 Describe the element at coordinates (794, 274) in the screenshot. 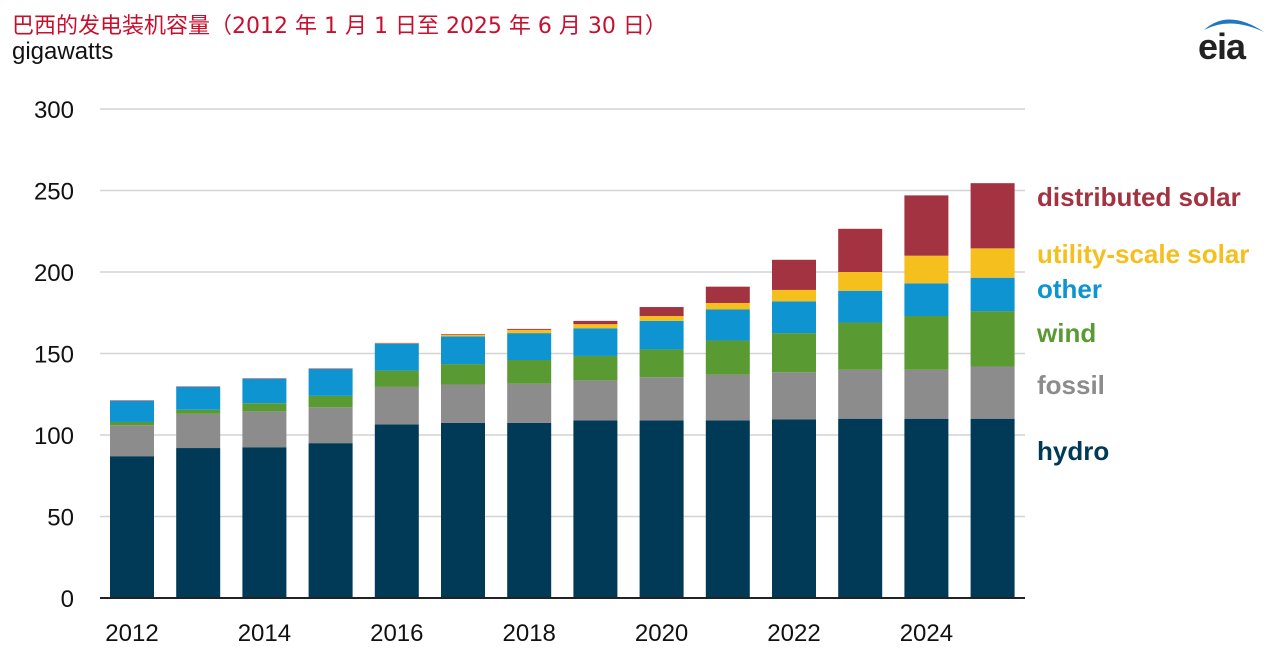

I see `bar-distributed-solar-2022` at that location.